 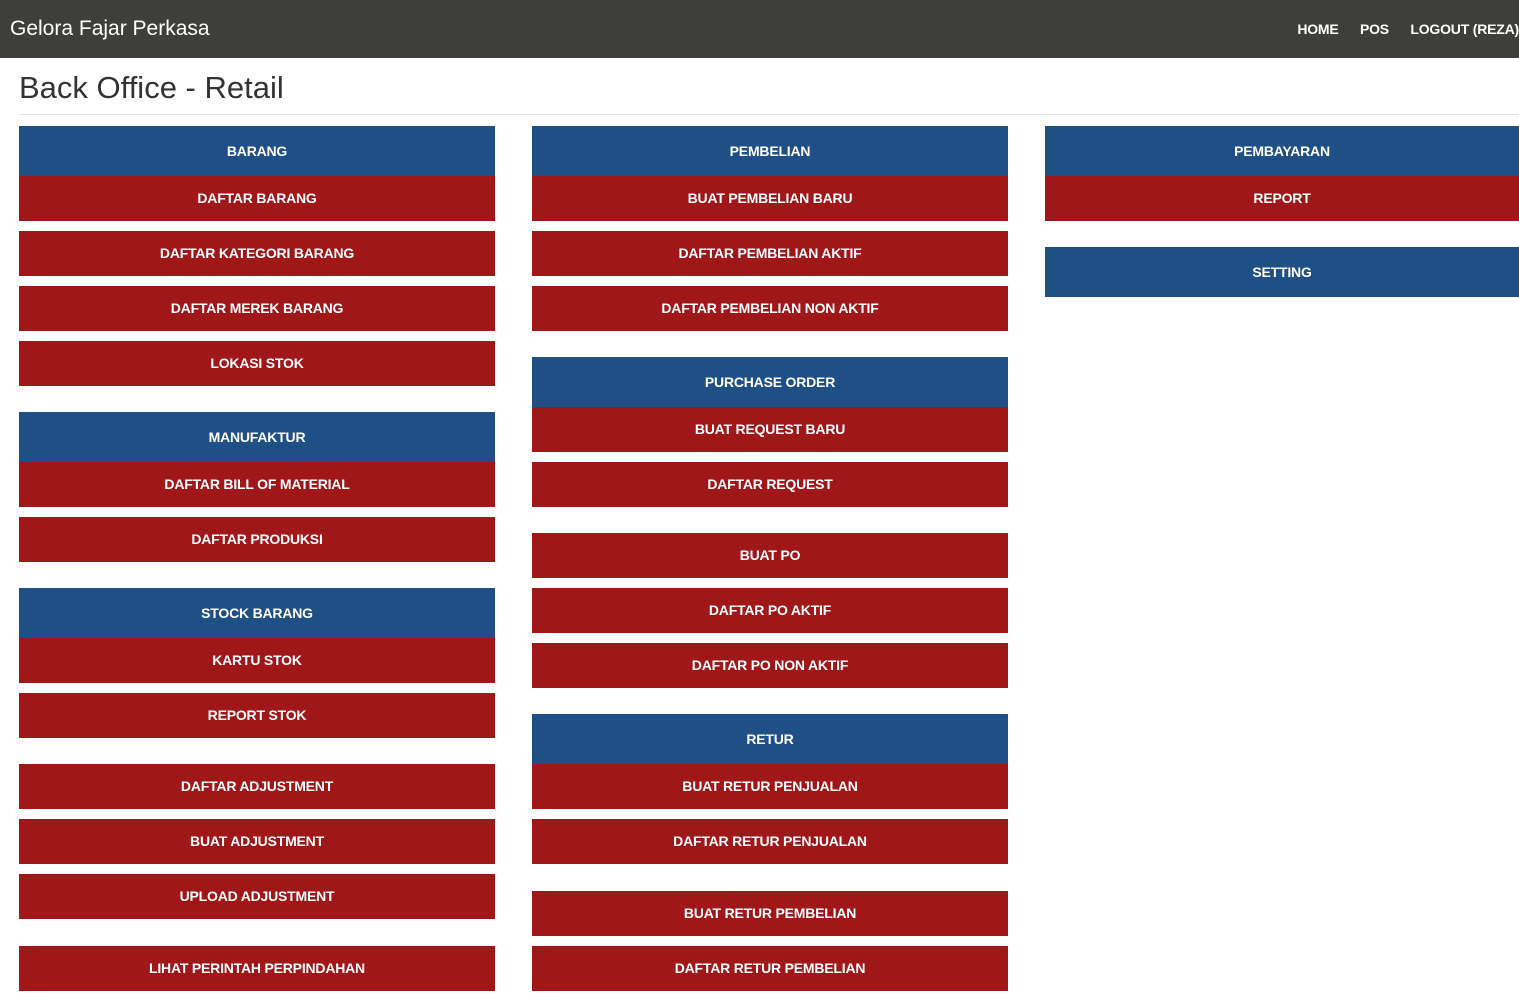 I want to click on menu-button-daftar-barang: DAFTAR BARANG, so click(x=257, y=198).